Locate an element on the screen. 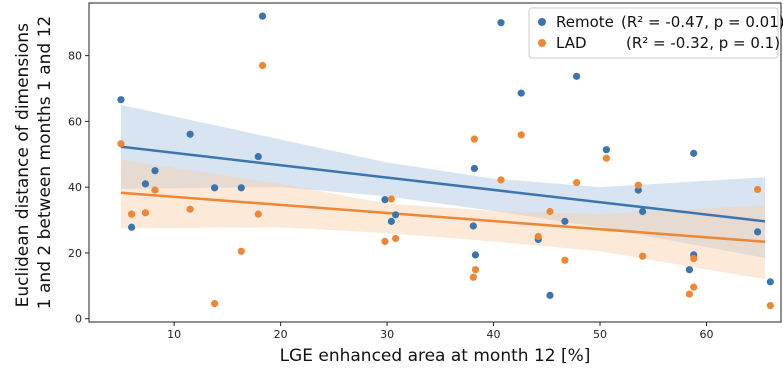 The height and width of the screenshot is (373, 783). legend-label-remote: Remote is located at coordinates (585, 22).